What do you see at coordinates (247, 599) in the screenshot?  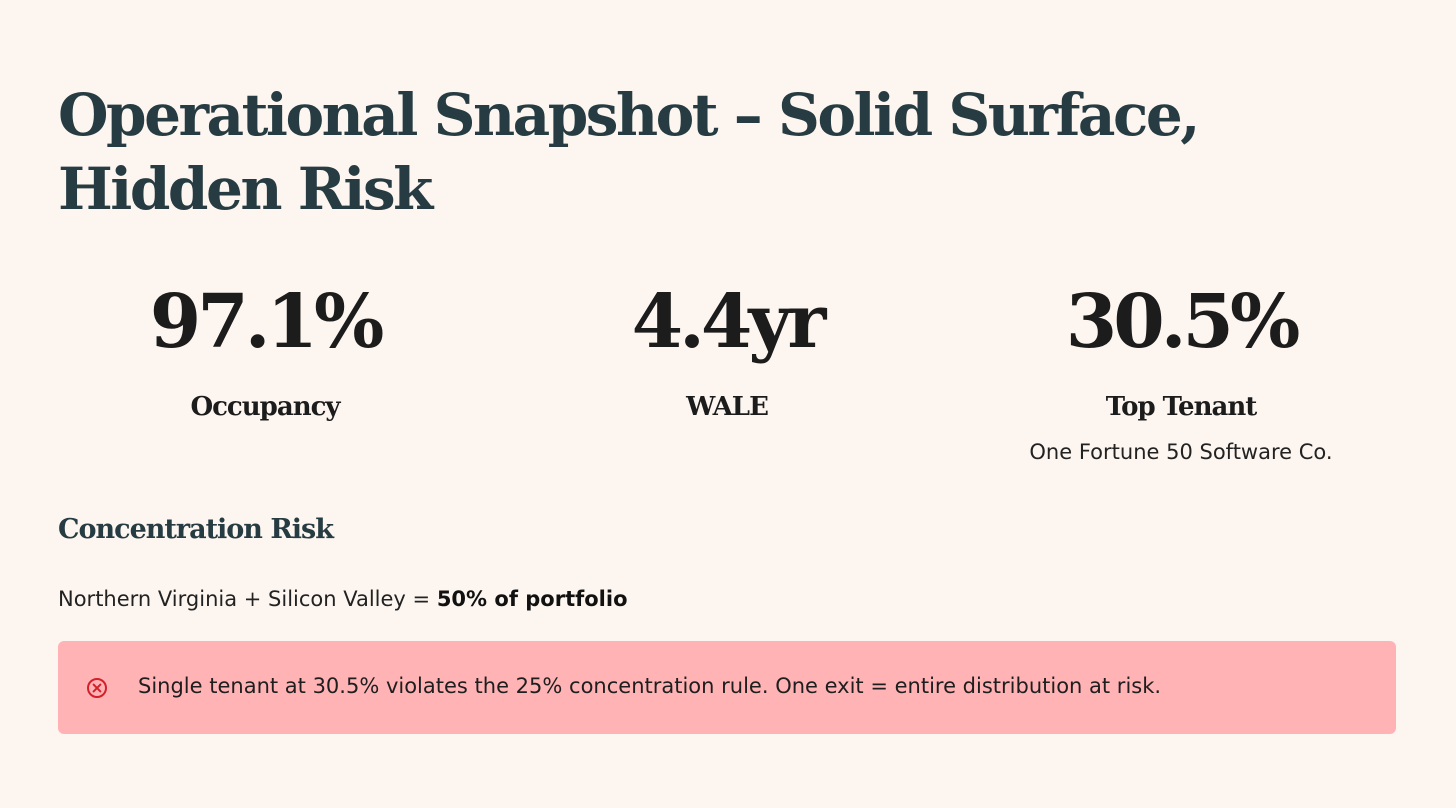 I see `concentration-summary-prefix: Northern Virginia + Silicon Valley =` at bounding box center [247, 599].